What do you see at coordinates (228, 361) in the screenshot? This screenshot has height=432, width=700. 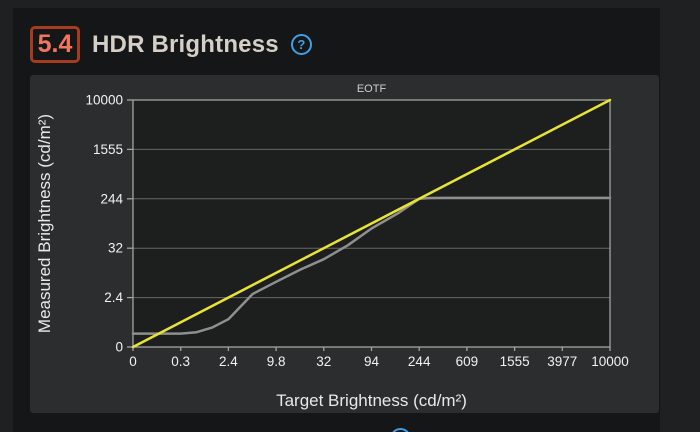 I see `x-tick-label: 2.4` at bounding box center [228, 361].